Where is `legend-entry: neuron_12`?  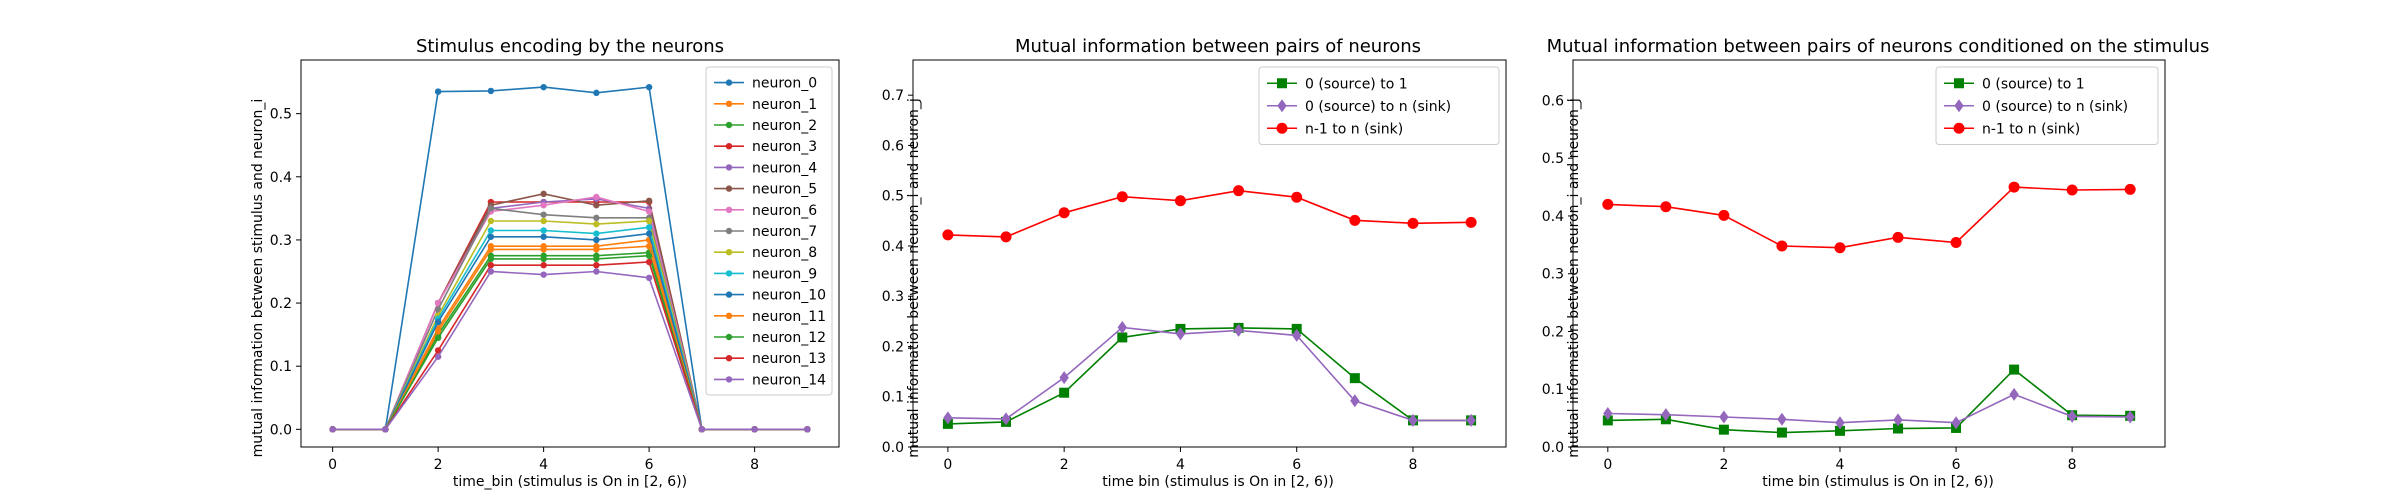
legend-entry: neuron_12 is located at coordinates (770, 338).